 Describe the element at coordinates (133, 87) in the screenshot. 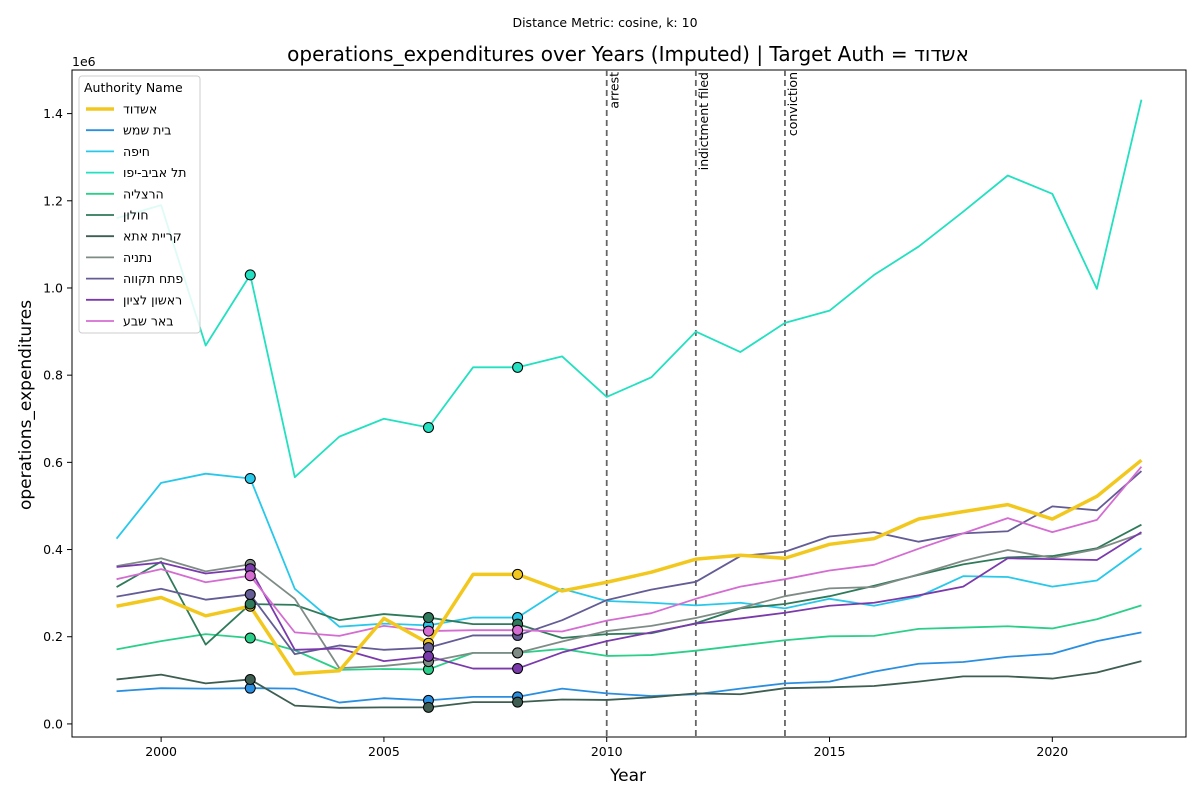

I see `legend-title: Authority Name` at that location.